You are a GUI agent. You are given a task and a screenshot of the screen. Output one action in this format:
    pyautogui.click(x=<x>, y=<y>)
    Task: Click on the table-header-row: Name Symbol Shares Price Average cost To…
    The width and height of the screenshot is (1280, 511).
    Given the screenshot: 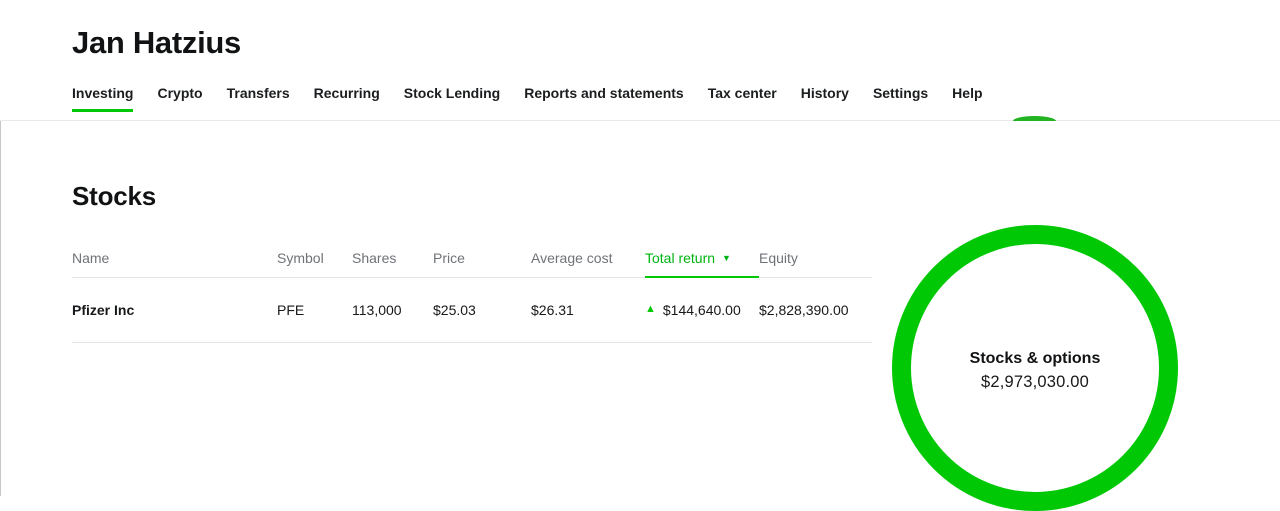 What is the action you would take?
    pyautogui.click(x=472, y=258)
    